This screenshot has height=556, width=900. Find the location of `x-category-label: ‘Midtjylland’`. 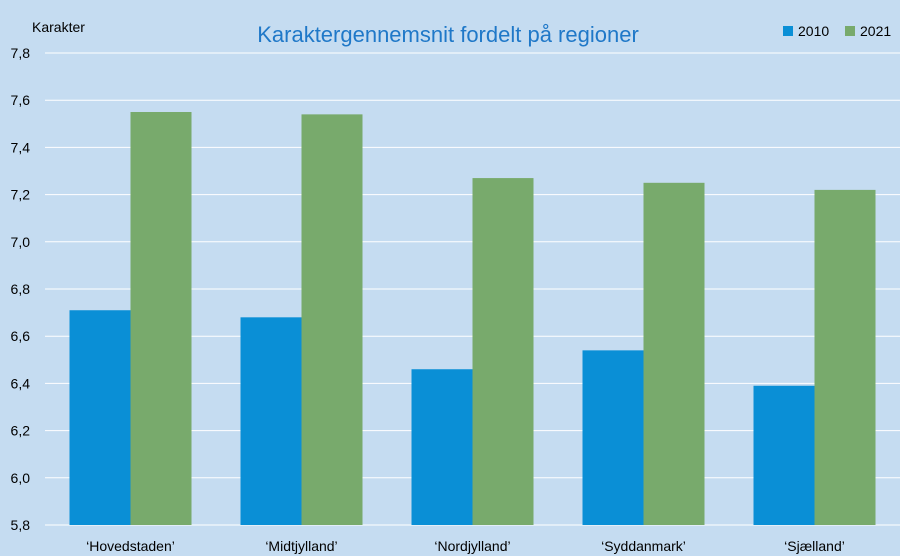

x-category-label: ‘Midtjylland’ is located at coordinates (301, 546).